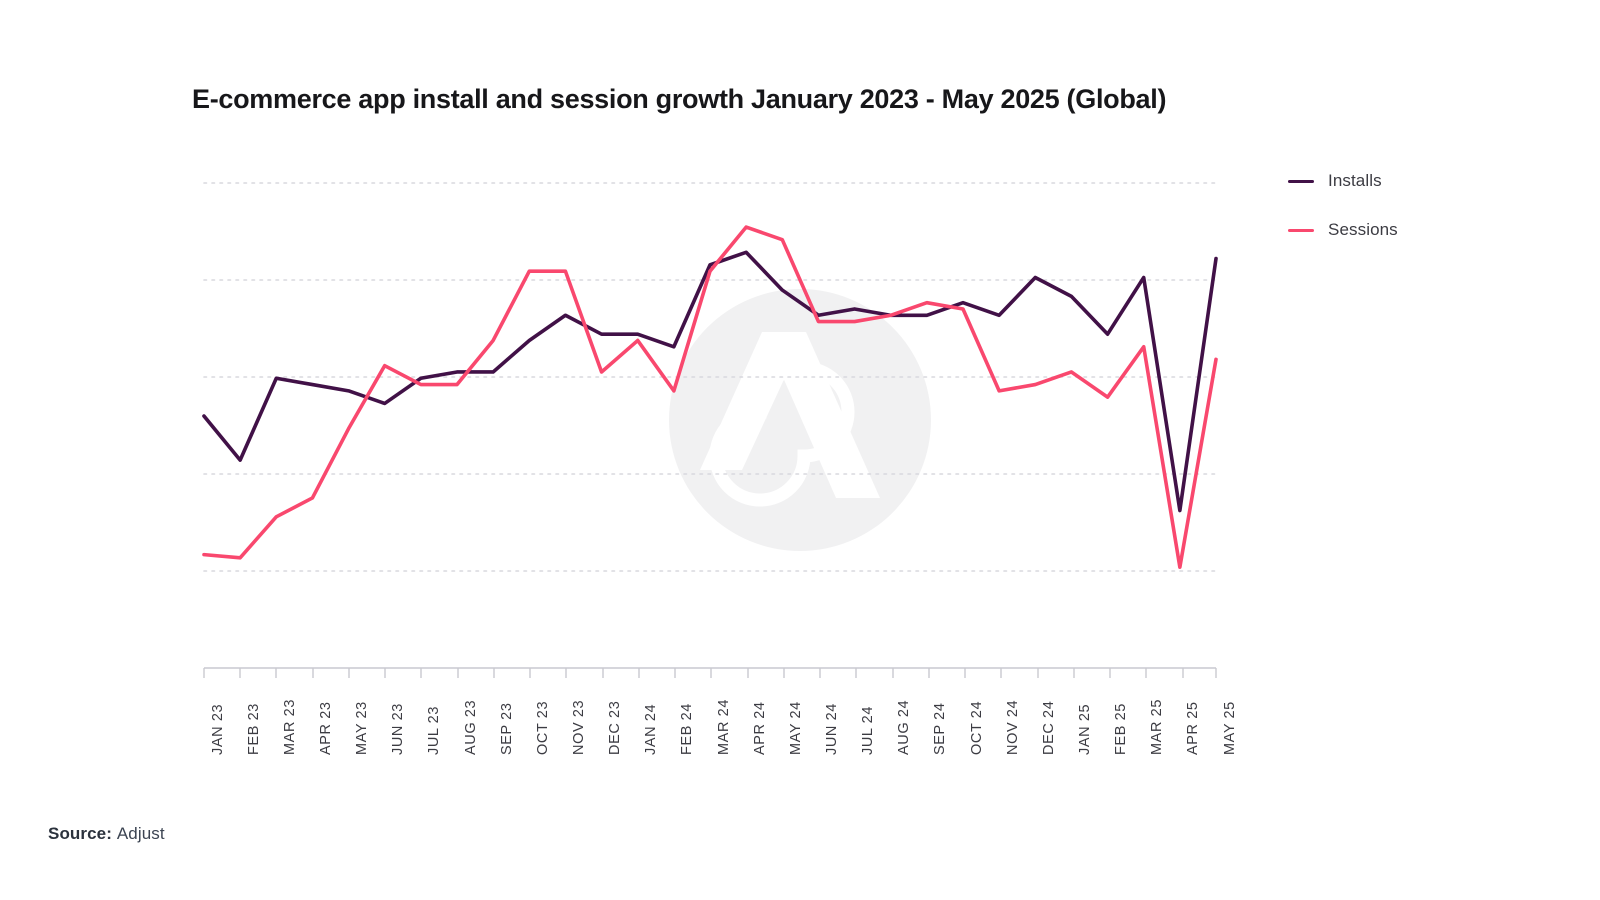 The height and width of the screenshot is (900, 1600). I want to click on source-note: Source: Adjust, so click(106, 834).